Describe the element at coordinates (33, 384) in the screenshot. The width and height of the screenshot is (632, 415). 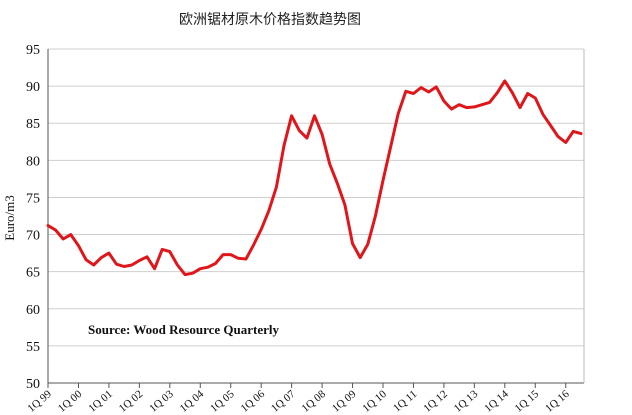
I see `y-tick-label: 50` at that location.